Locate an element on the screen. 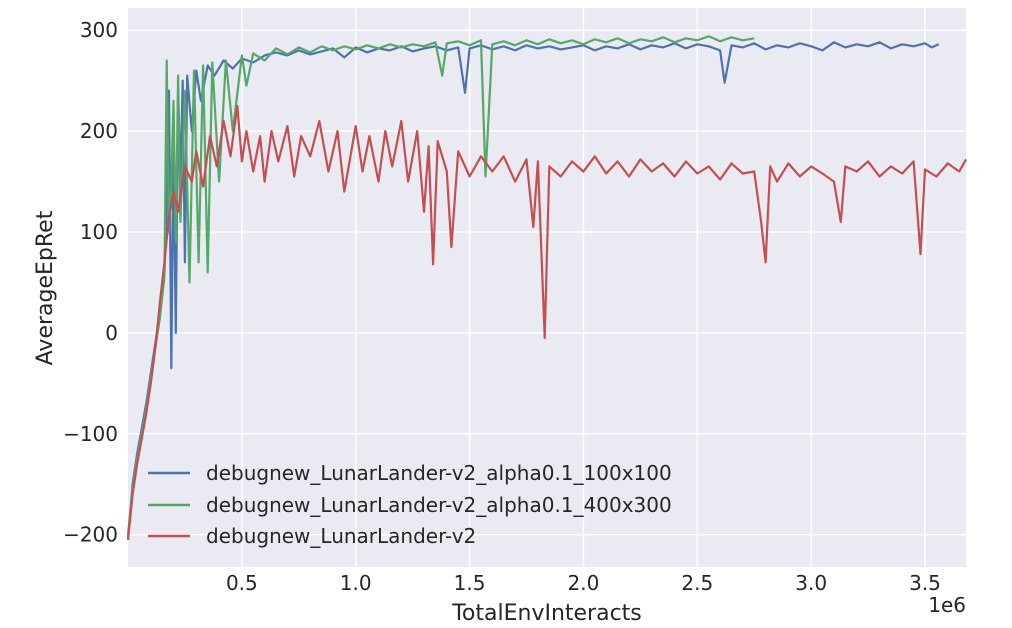  legend-entry-0: debugnew_LunarLander-v2_alpha0.1_100x100 is located at coordinates (439, 473).